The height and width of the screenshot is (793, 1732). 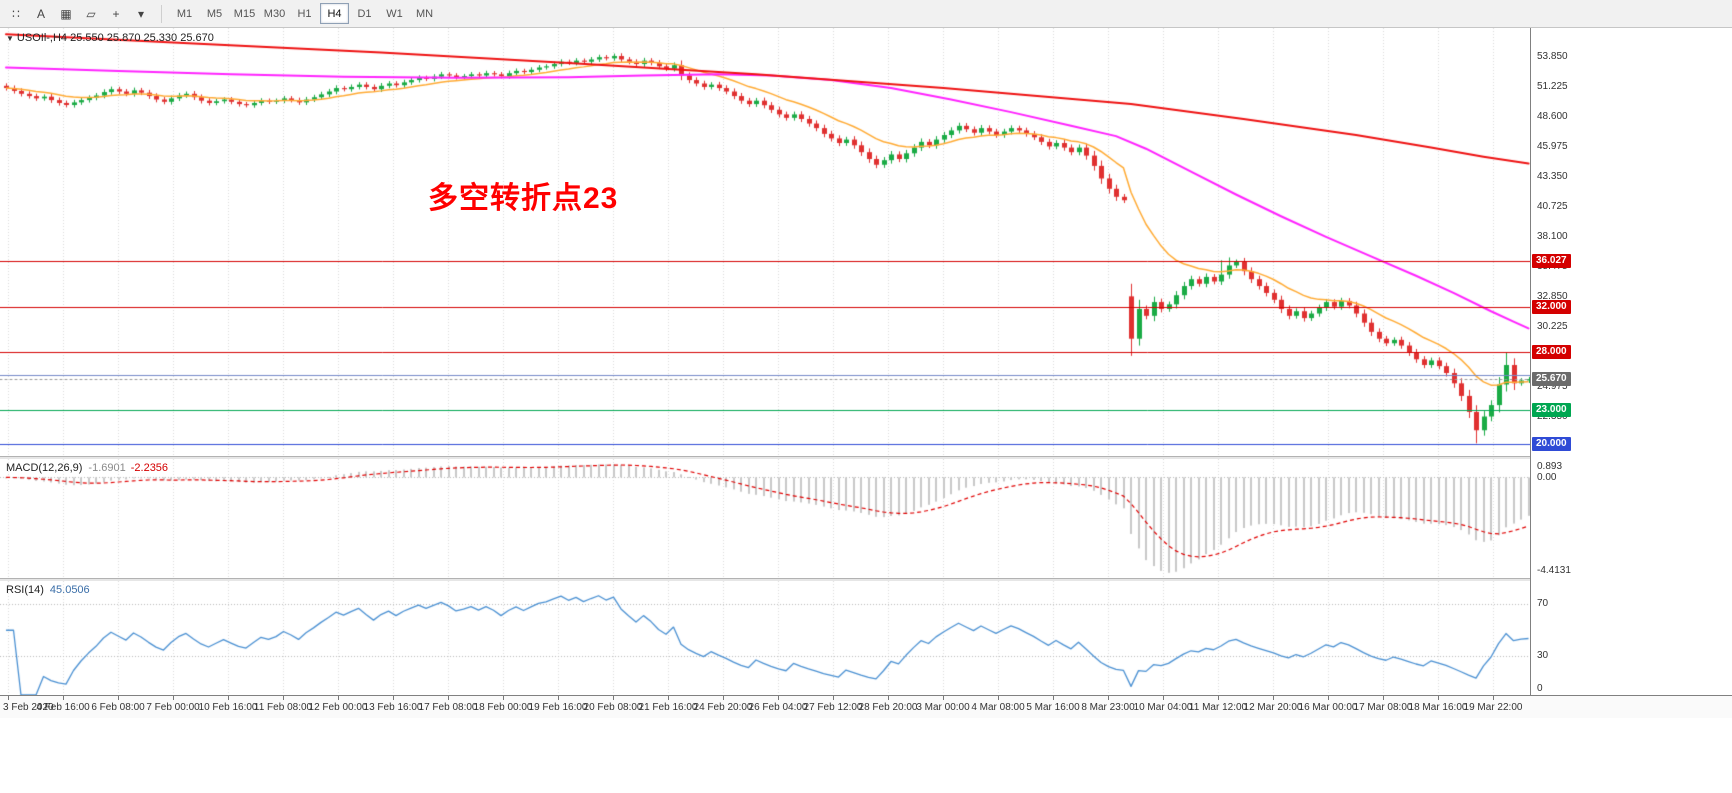 What do you see at coordinates (1328, 707) in the screenshot?
I see `time-axis-label: 16 Mar 00:00` at bounding box center [1328, 707].